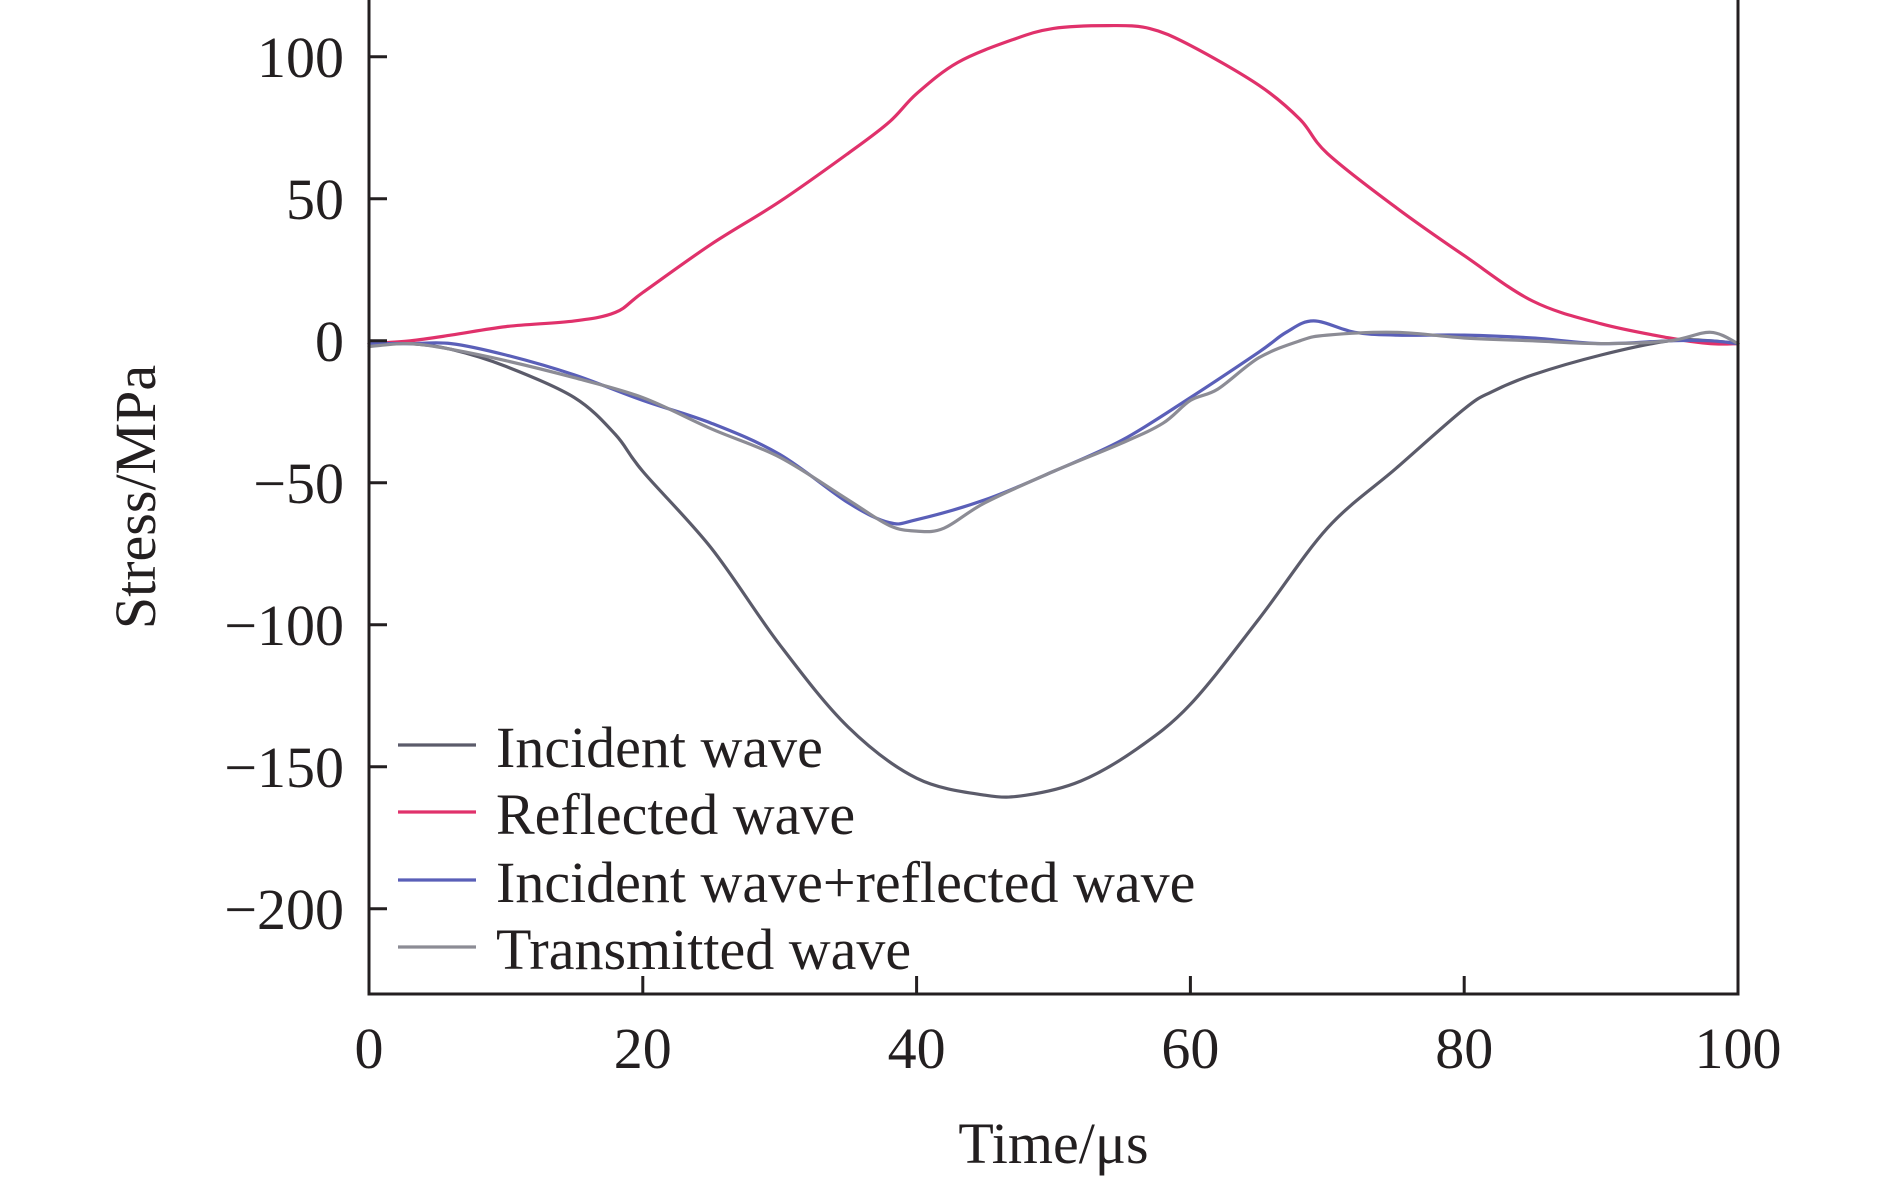 This screenshot has width=1890, height=1184. I want to click on x-tick-label: 40, so click(917, 1048).